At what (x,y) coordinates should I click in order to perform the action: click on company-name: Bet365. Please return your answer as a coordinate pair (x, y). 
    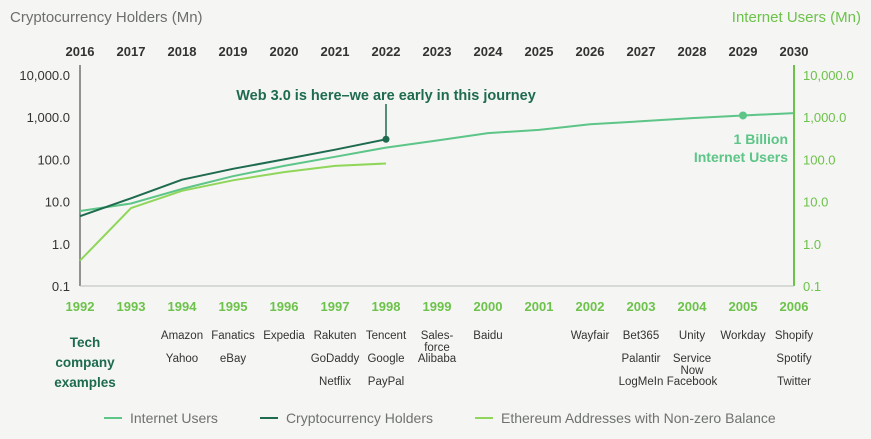
    Looking at the image, I should click on (641, 336).